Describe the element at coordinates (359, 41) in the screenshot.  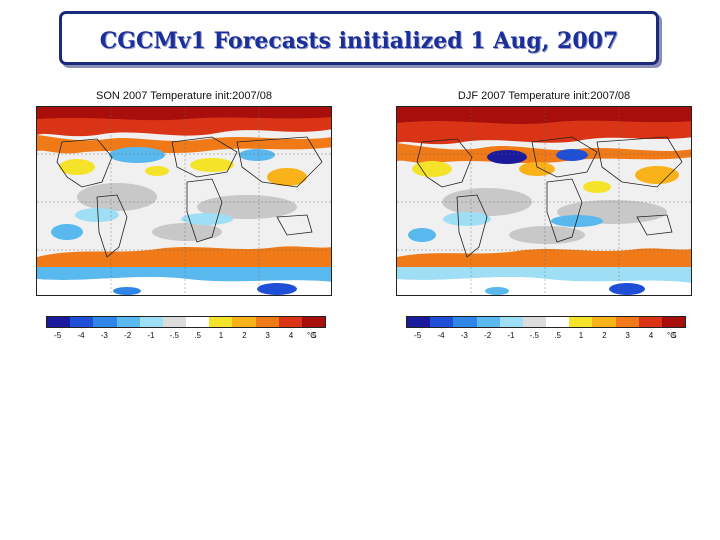
I see `slide-title: CGCMv1 Forecasts initialized 1 Aug, 2007` at that location.